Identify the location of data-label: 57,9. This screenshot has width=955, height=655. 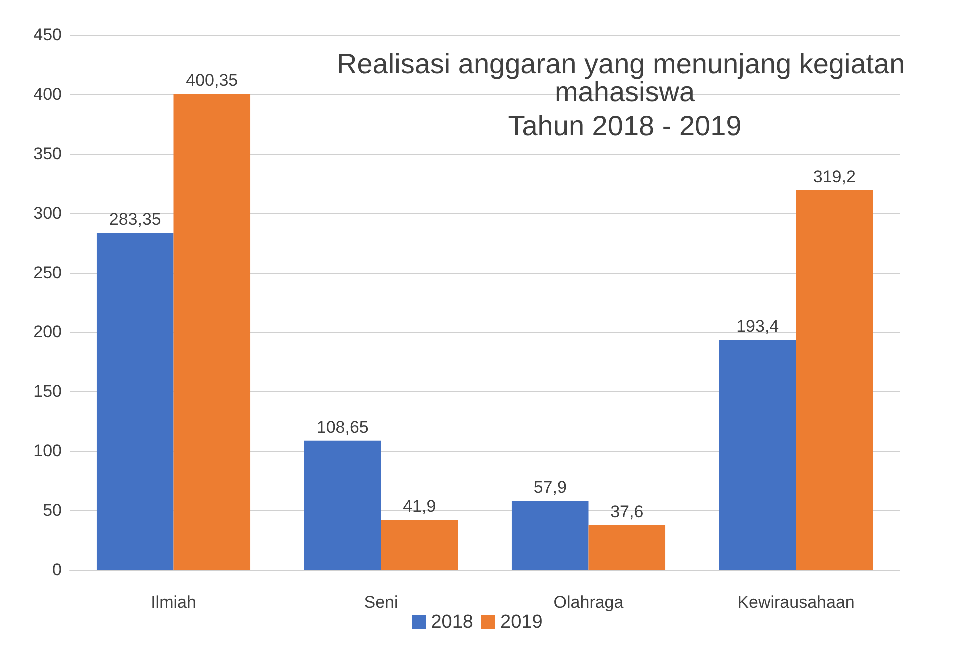
(550, 488).